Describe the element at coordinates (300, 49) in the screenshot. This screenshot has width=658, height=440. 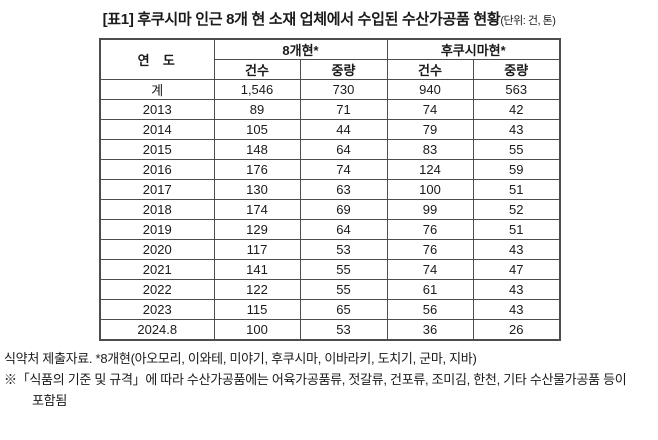
I see `group-header-8-prefectures: 8개현*` at that location.